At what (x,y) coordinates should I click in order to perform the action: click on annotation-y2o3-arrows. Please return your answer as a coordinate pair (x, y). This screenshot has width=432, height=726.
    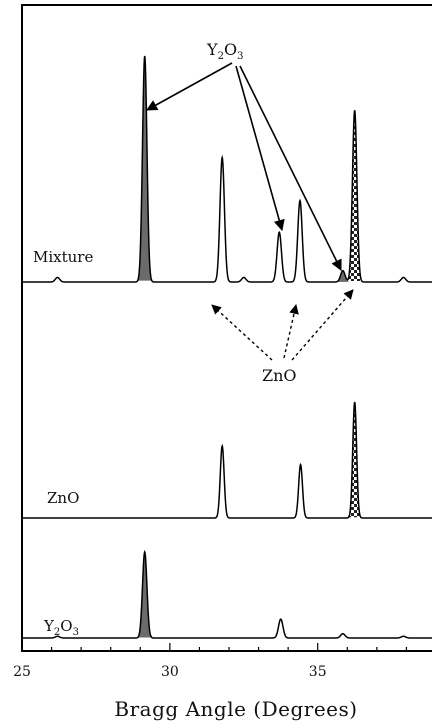
    Looking at the image, I should click on (244, 167).